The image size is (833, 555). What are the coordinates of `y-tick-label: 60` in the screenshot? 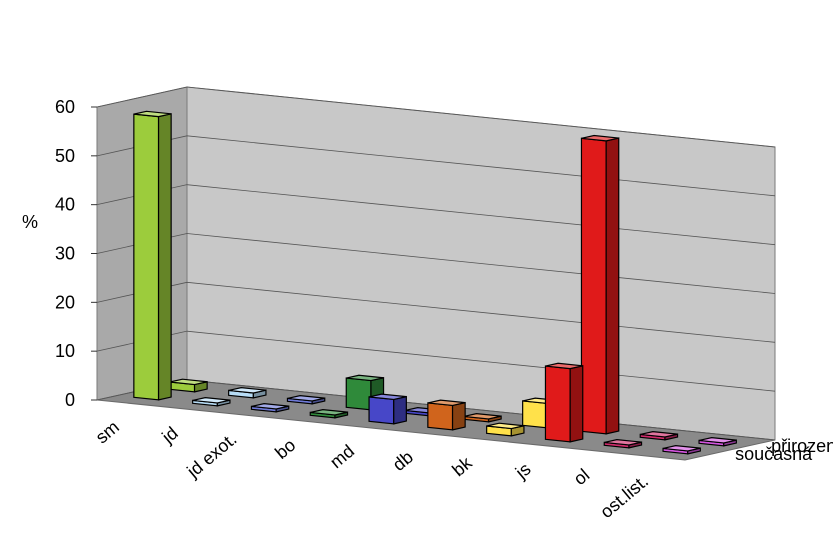 It's located at (65, 107).